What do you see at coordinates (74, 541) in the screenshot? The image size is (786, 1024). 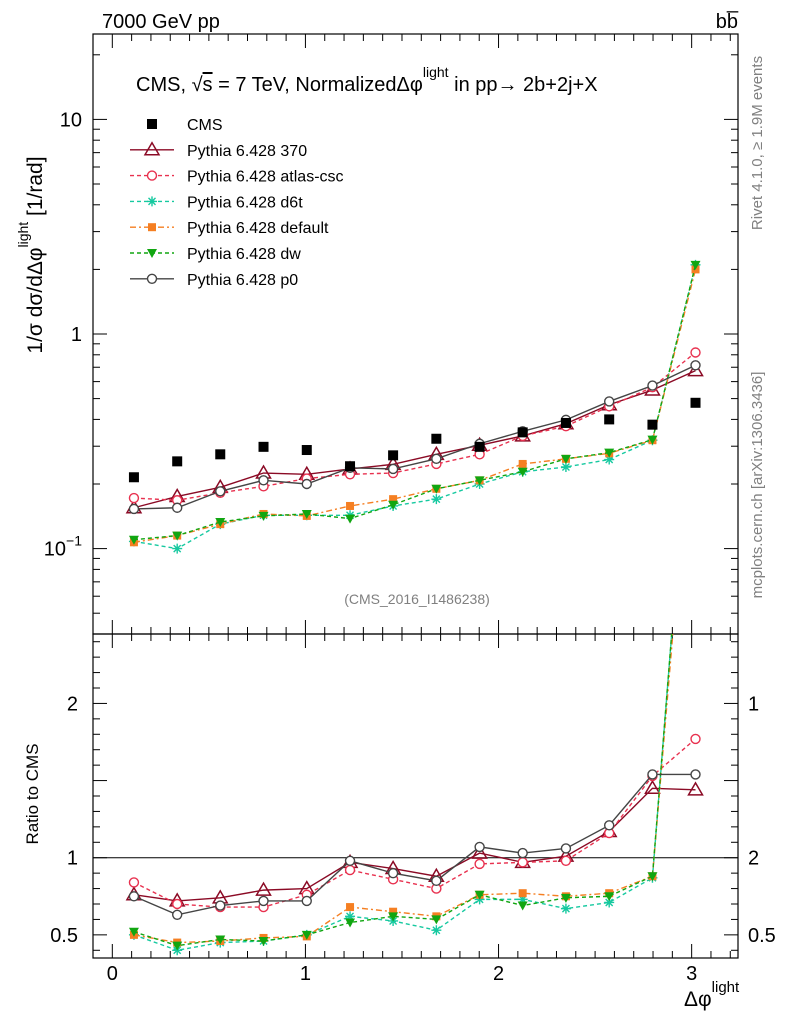 I see `y-tick-exp: −1` at bounding box center [74, 541].